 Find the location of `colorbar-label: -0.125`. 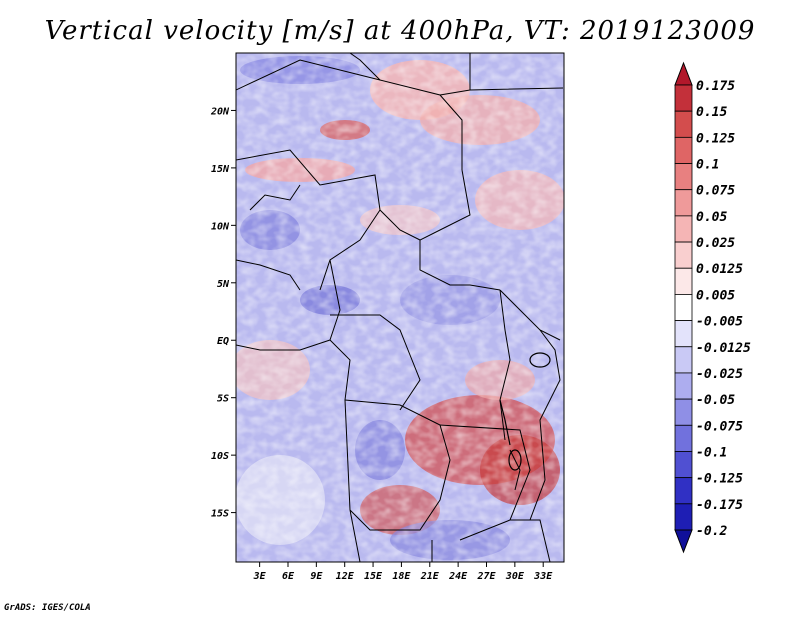

colorbar-label: -0.125 is located at coordinates (719, 479).